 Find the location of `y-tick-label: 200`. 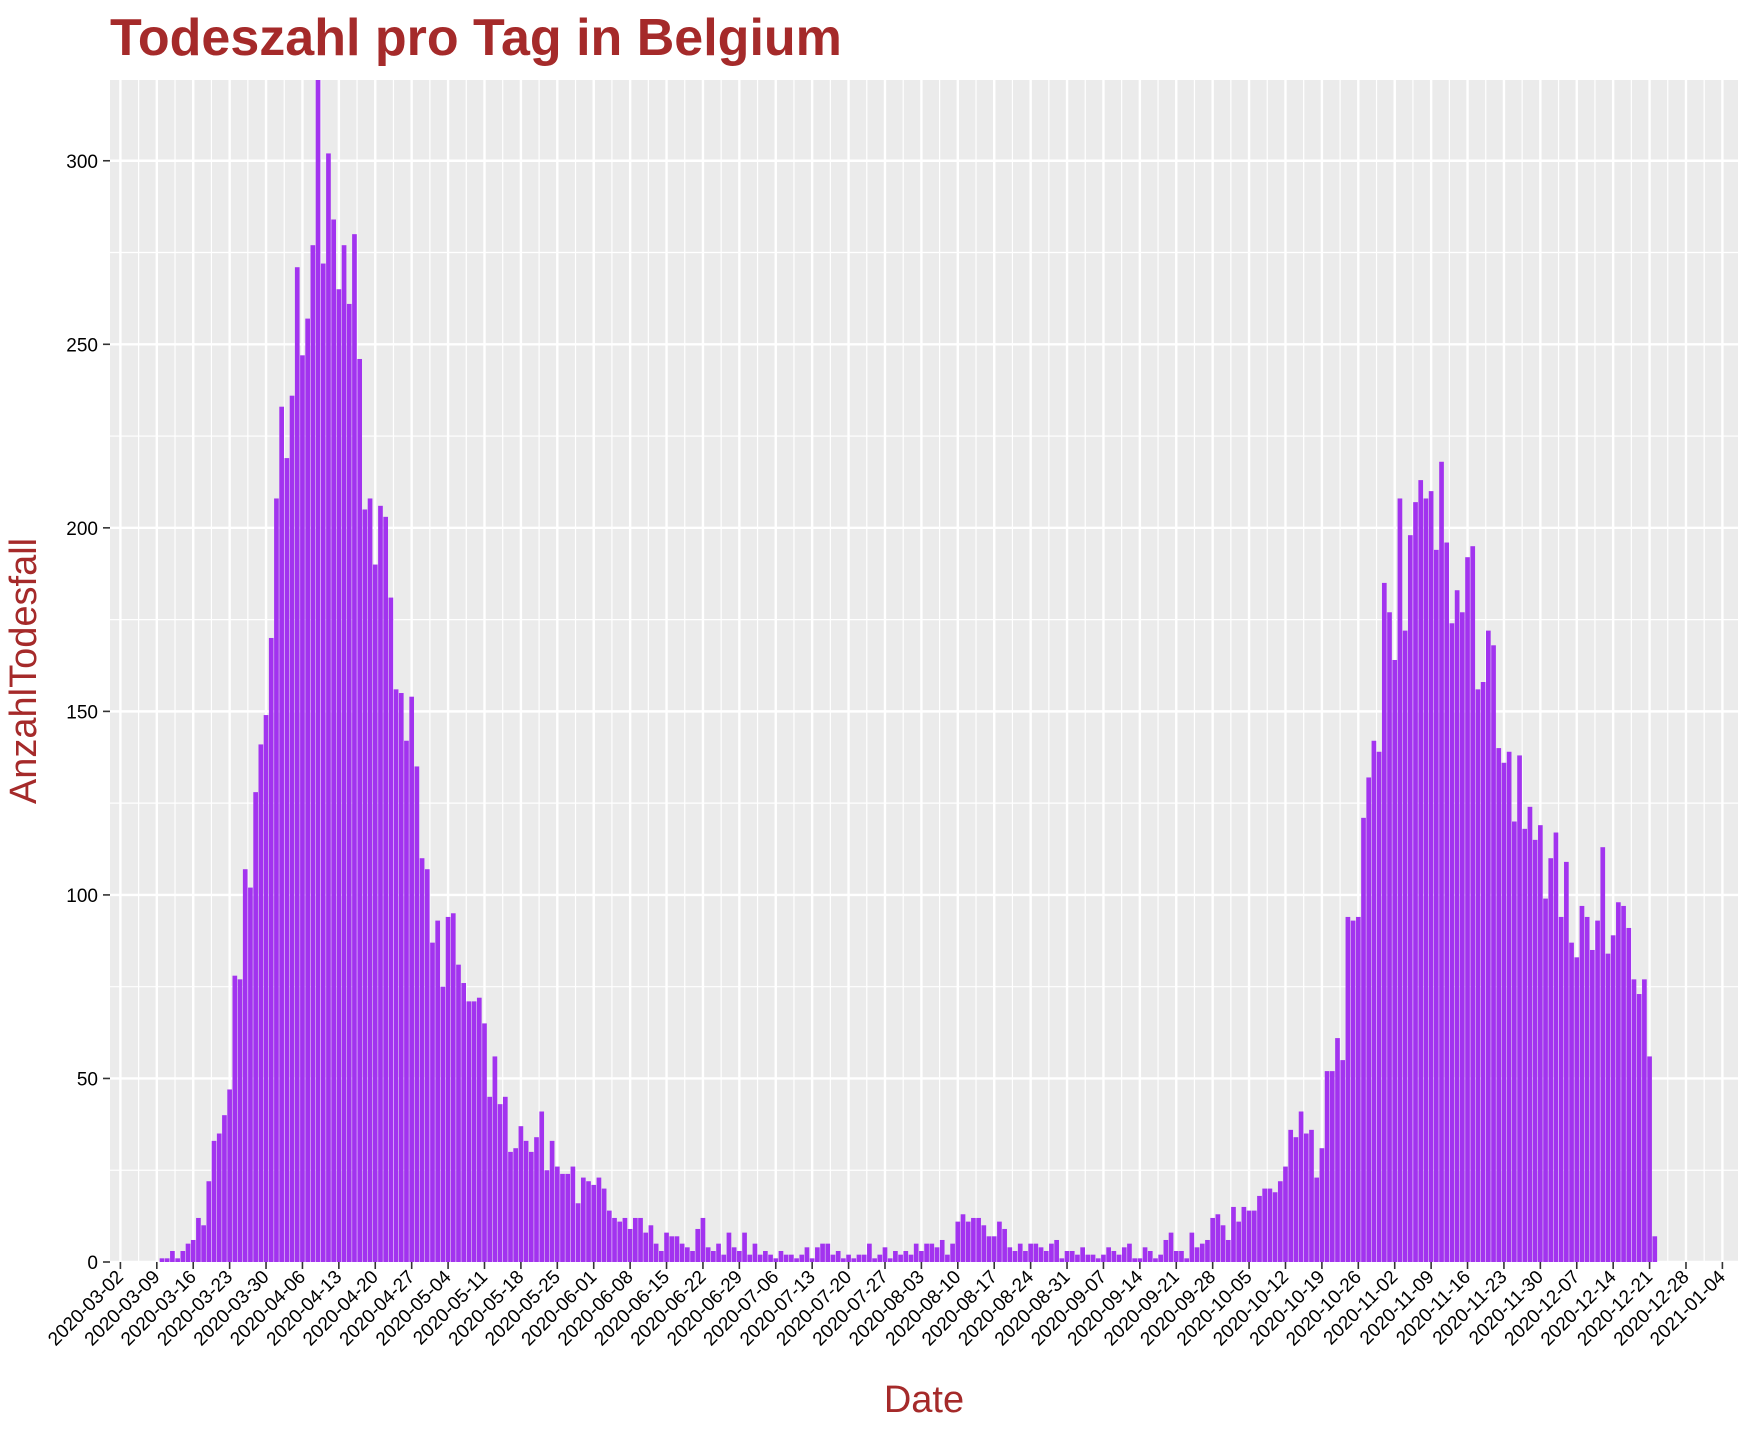

y-tick-label: 200 is located at coordinates (82, 529).